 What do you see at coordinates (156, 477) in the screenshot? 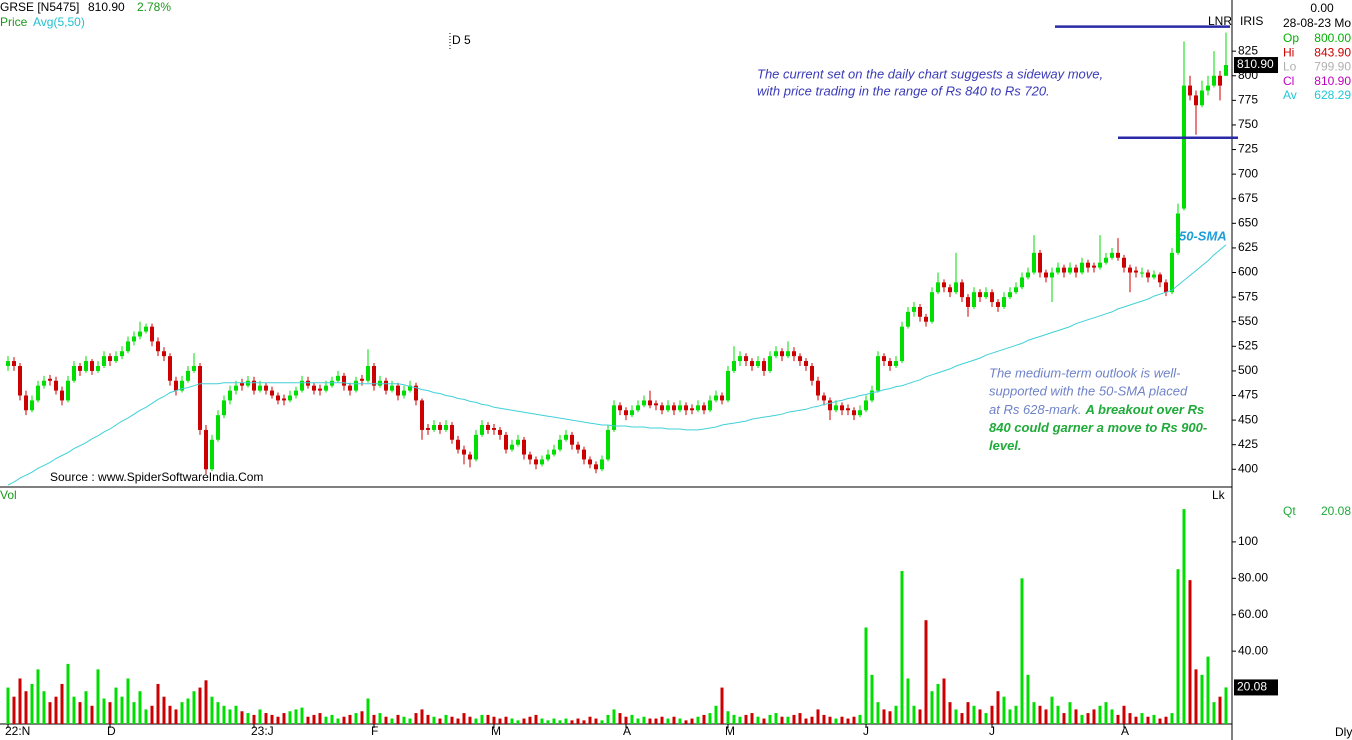
I see `source: Source : www.SpiderSoftwareIndia.Com` at bounding box center [156, 477].